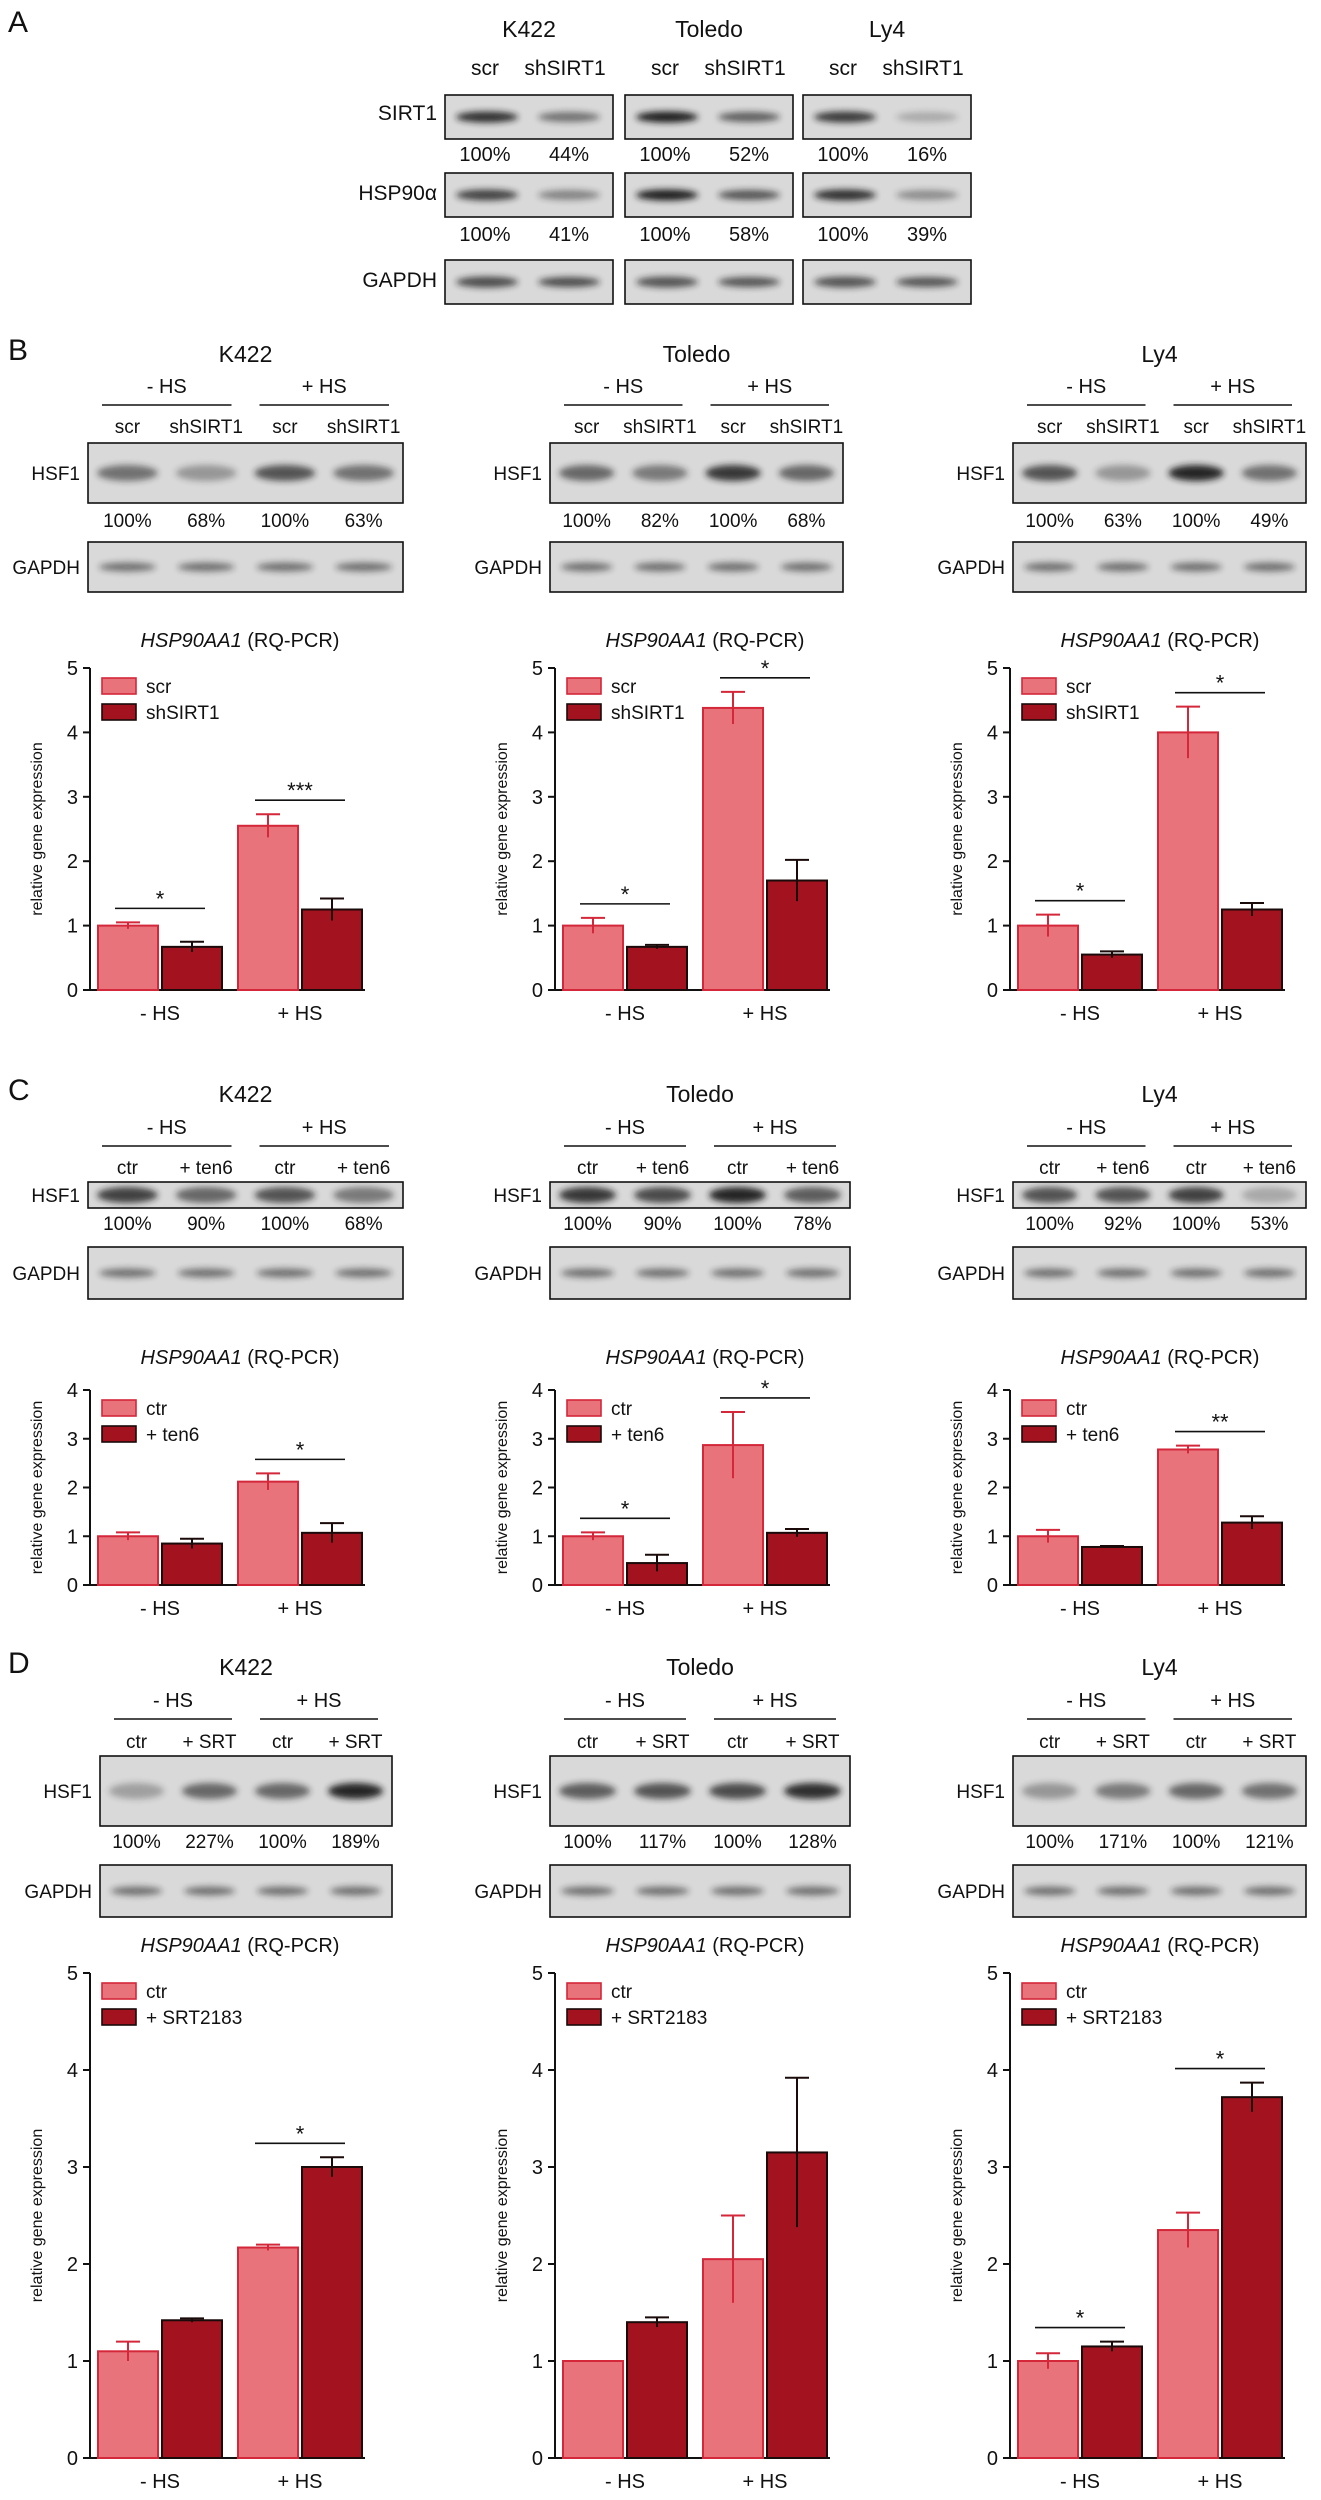 This screenshot has height=2500, width=1321. I want to click on y-tick-label-b-1-3: 3, so click(537, 798).